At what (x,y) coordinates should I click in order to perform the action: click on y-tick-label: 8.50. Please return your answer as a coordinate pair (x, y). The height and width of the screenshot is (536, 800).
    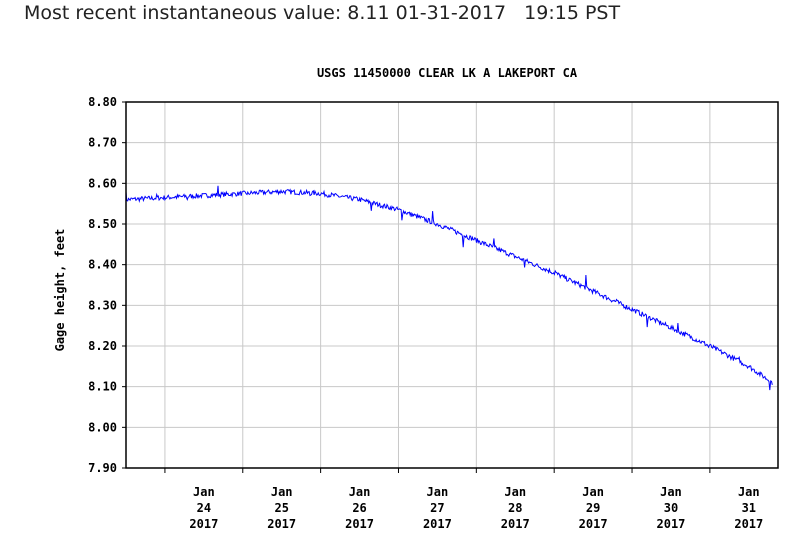
    Looking at the image, I should click on (102, 224).